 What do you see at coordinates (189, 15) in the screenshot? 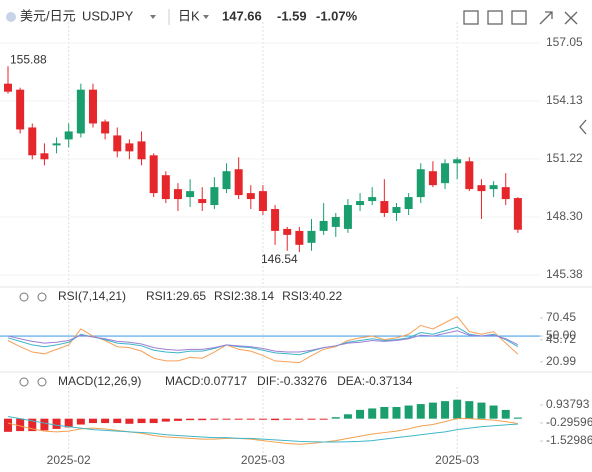
I see `period: 日K` at bounding box center [189, 15].